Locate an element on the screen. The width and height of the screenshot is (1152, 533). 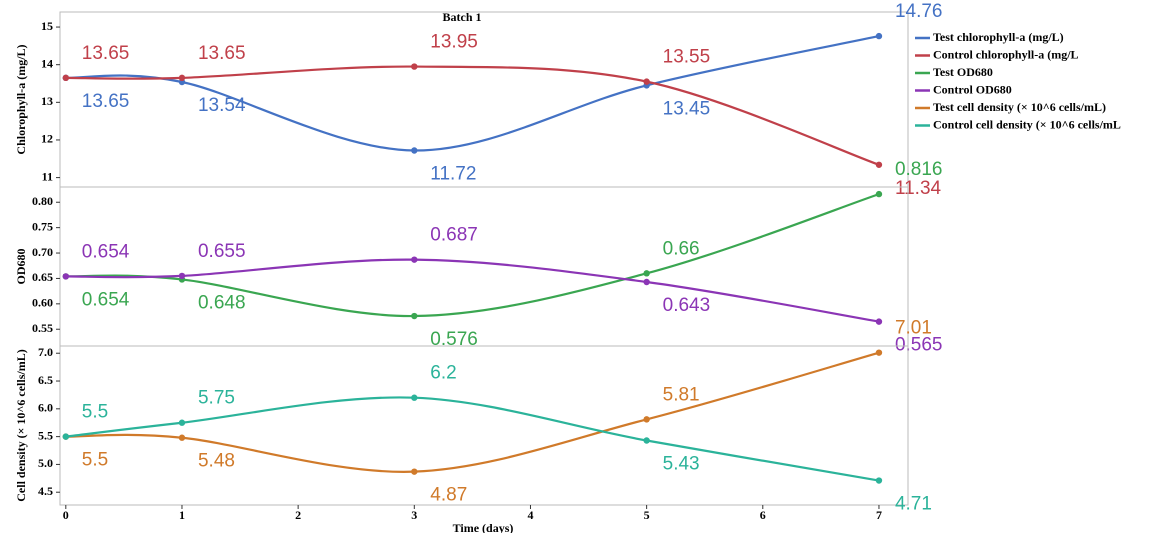
x-tick-label: 3 is located at coordinates (414, 515).